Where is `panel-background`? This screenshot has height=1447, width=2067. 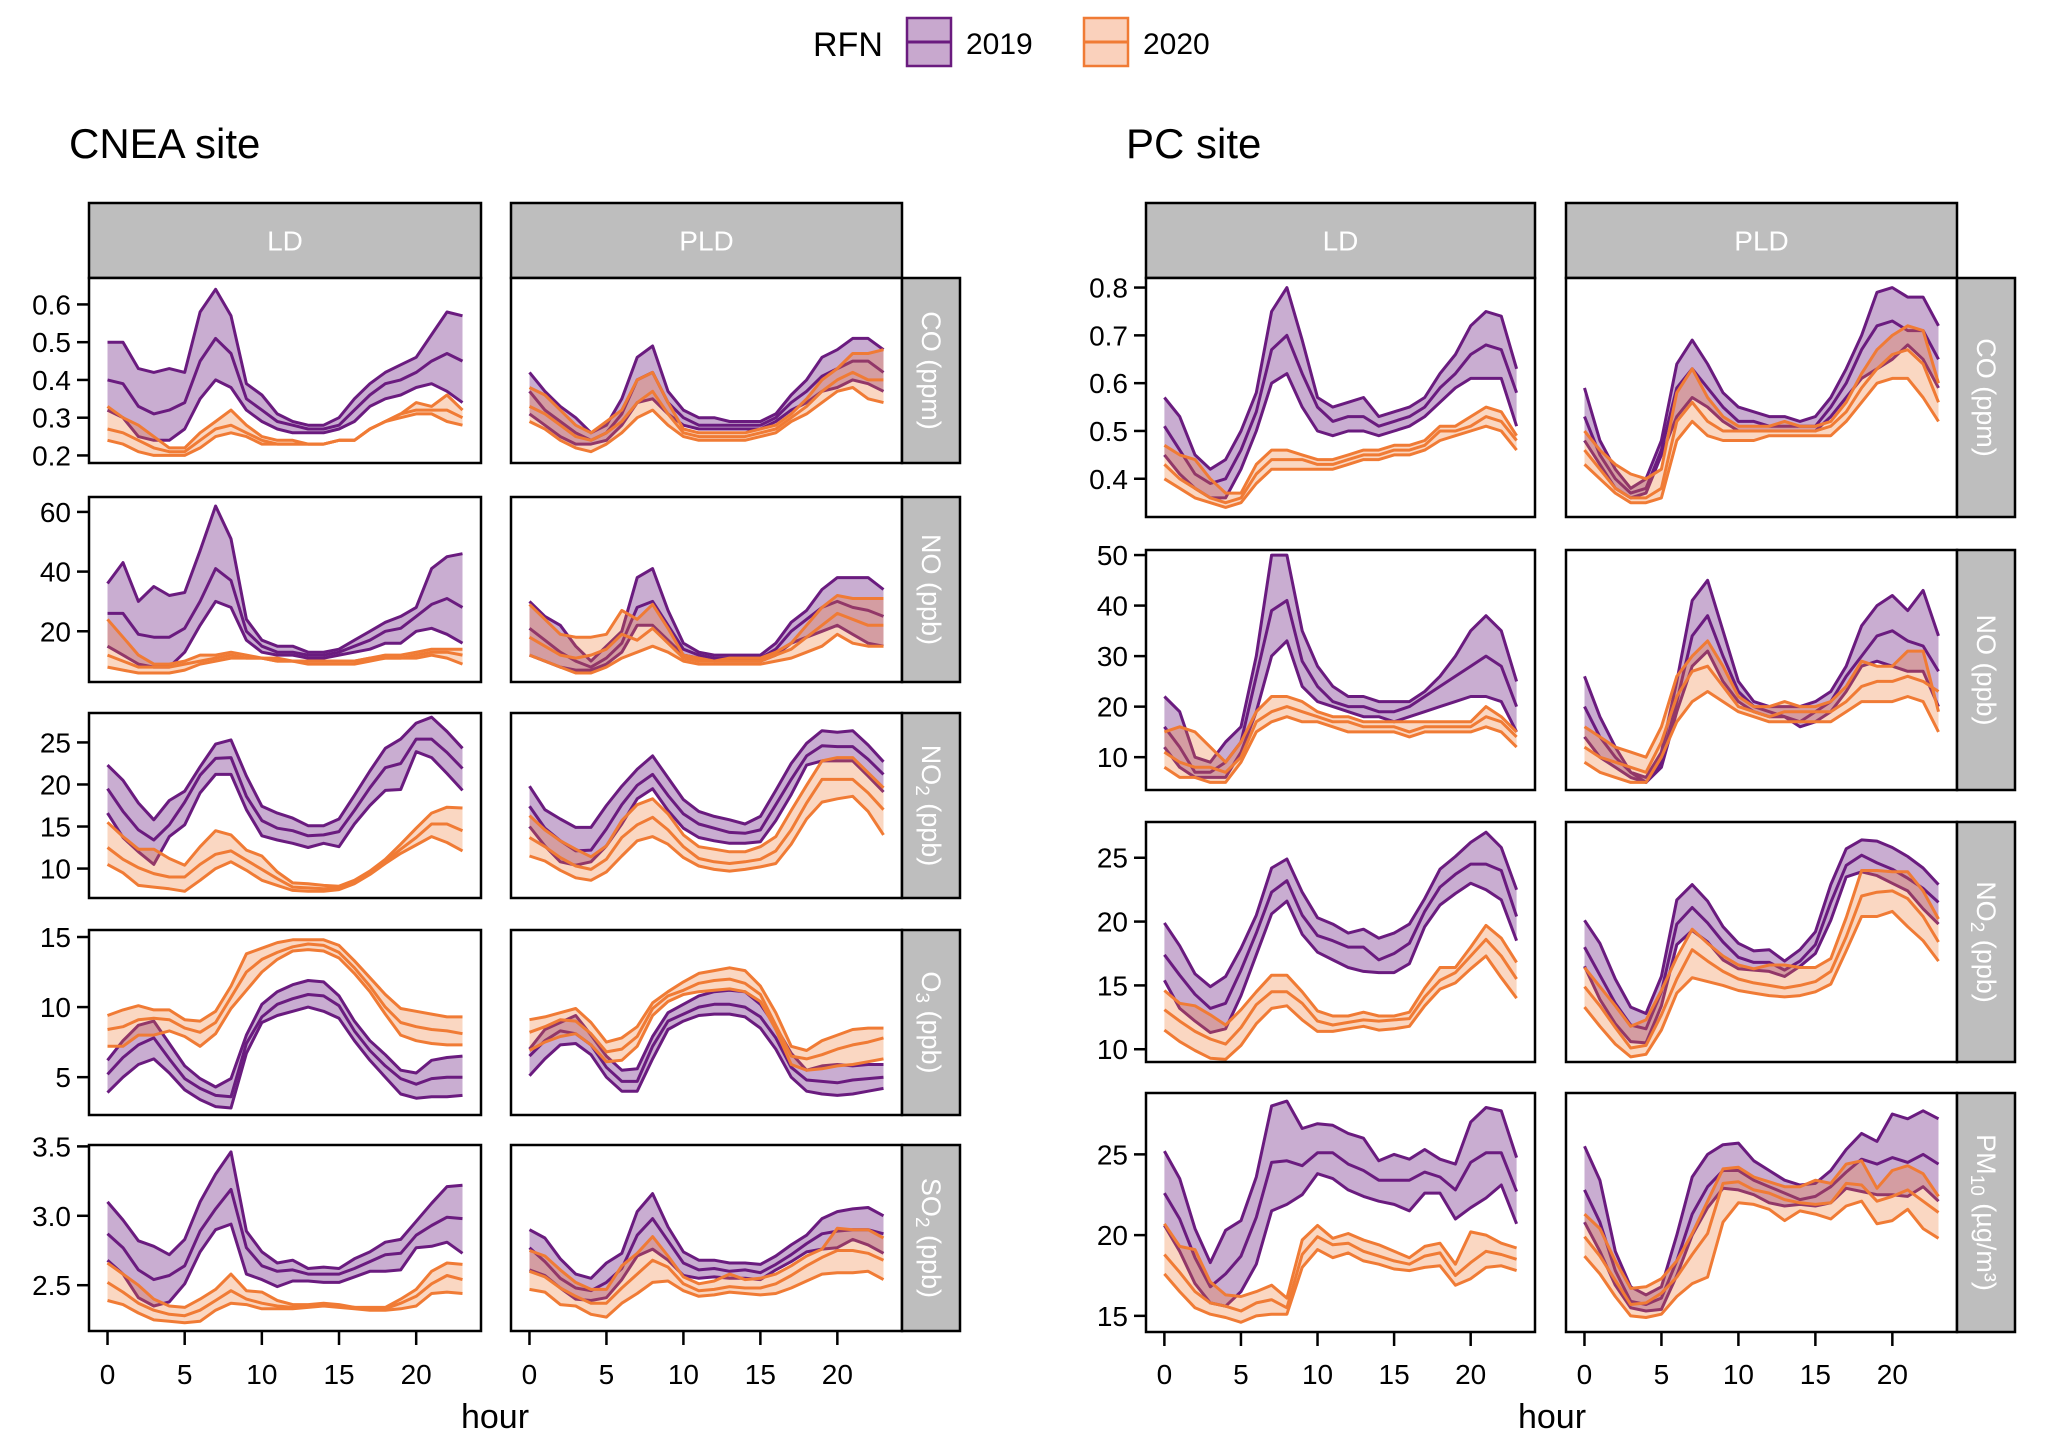
panel-background is located at coordinates (1761, 397).